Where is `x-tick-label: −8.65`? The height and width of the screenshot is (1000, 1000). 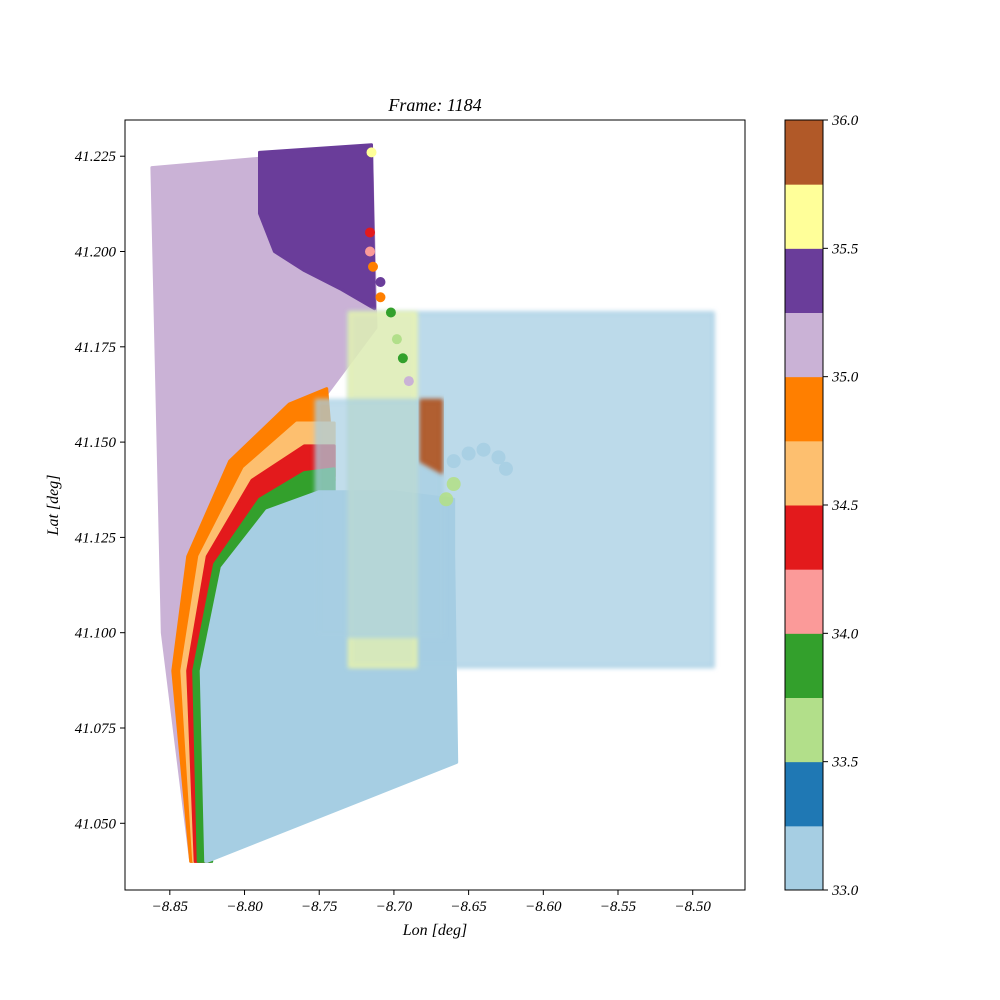
x-tick-label: −8.65 is located at coordinates (468, 907).